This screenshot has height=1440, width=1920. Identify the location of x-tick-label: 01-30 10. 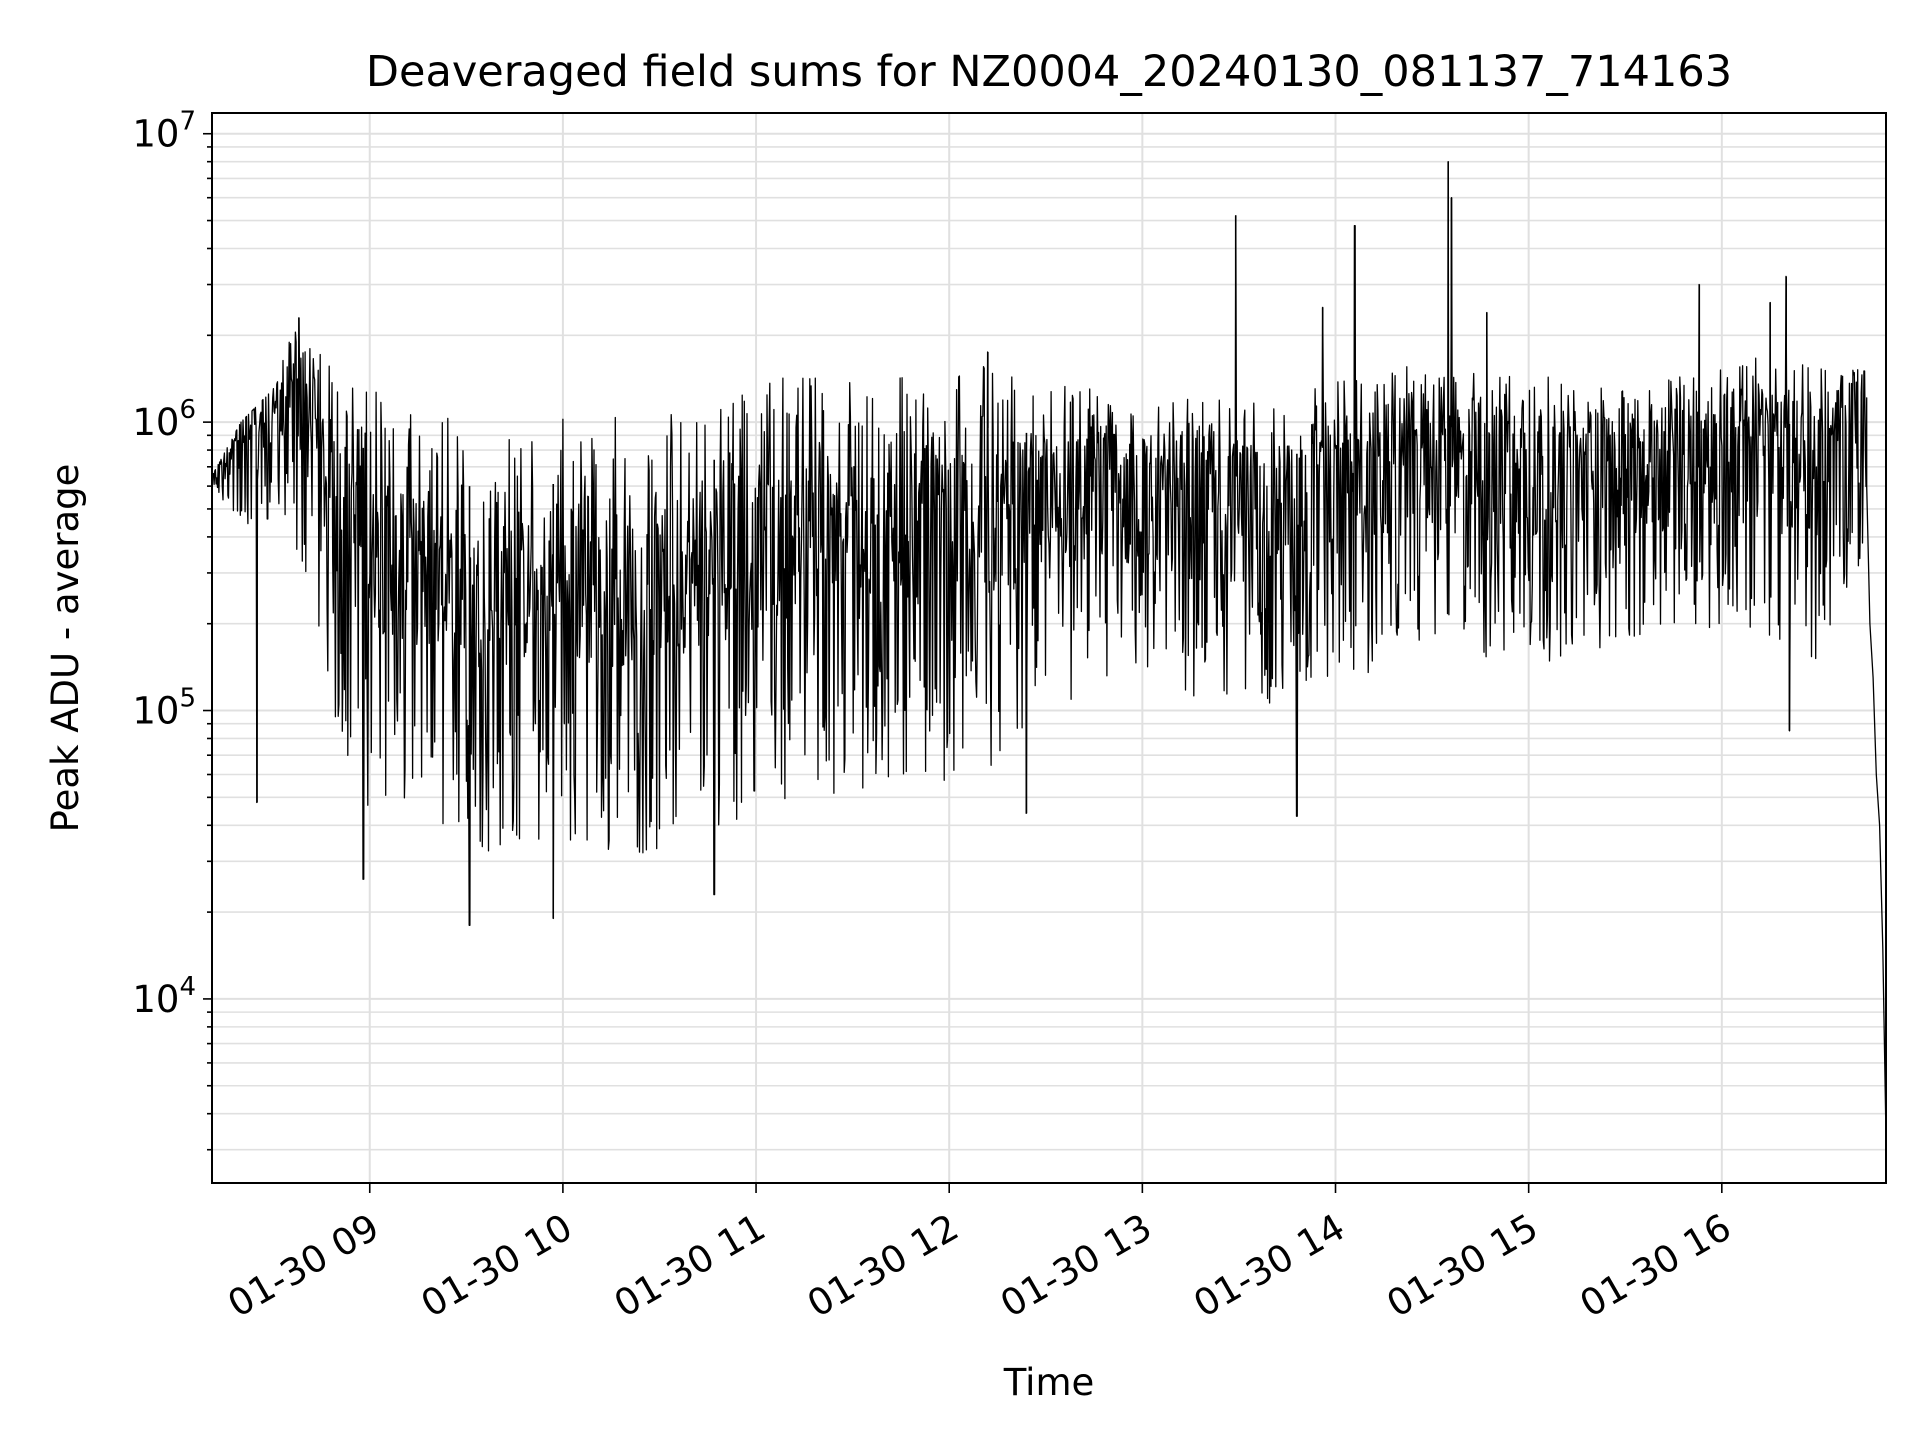
(497, 1266).